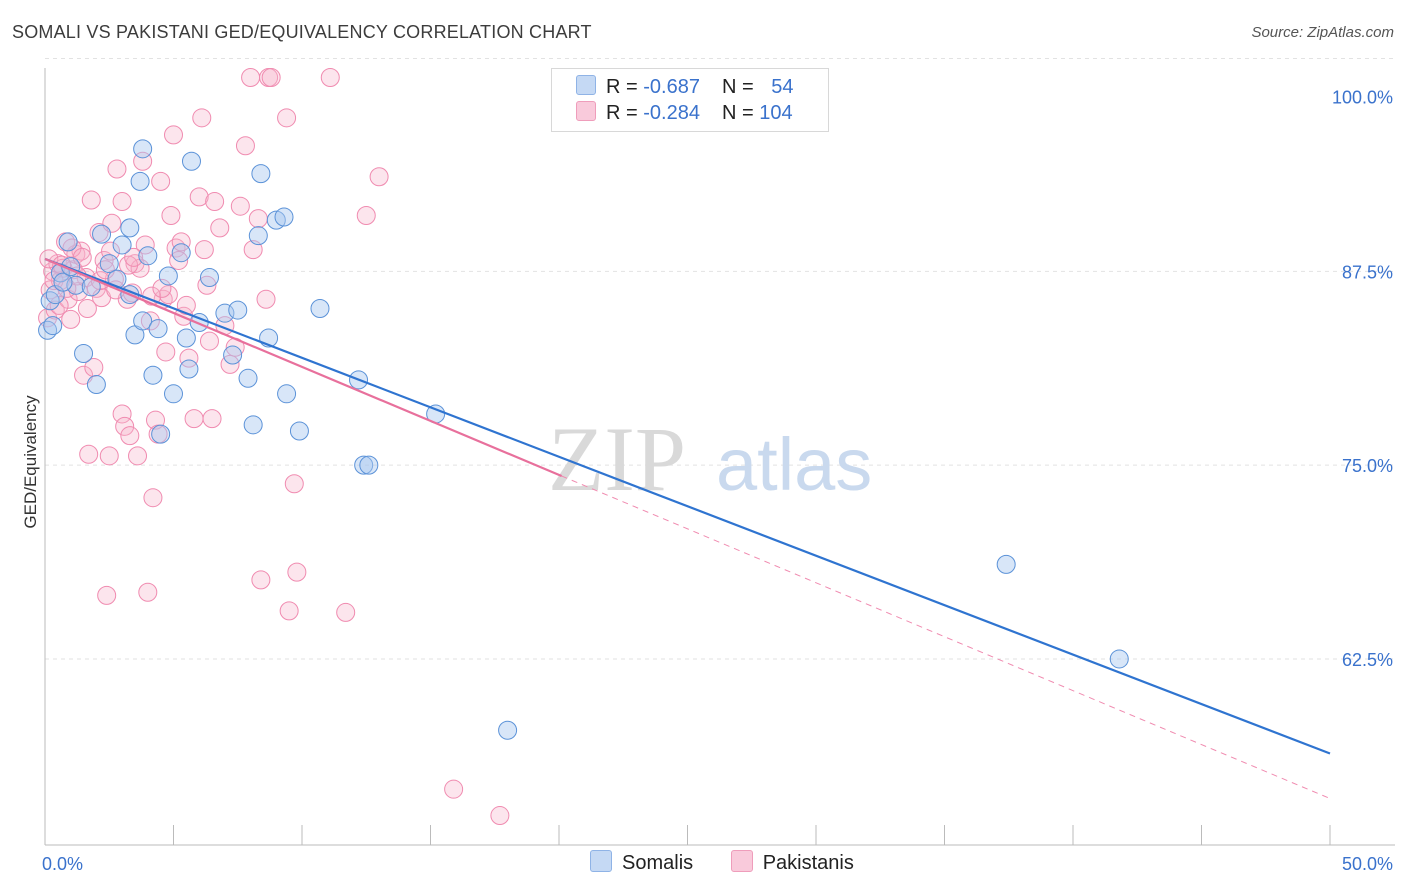 The width and height of the screenshot is (1406, 892). I want to click on legend-row-somalis: R = -0.687 N = 54, so click(684, 88).